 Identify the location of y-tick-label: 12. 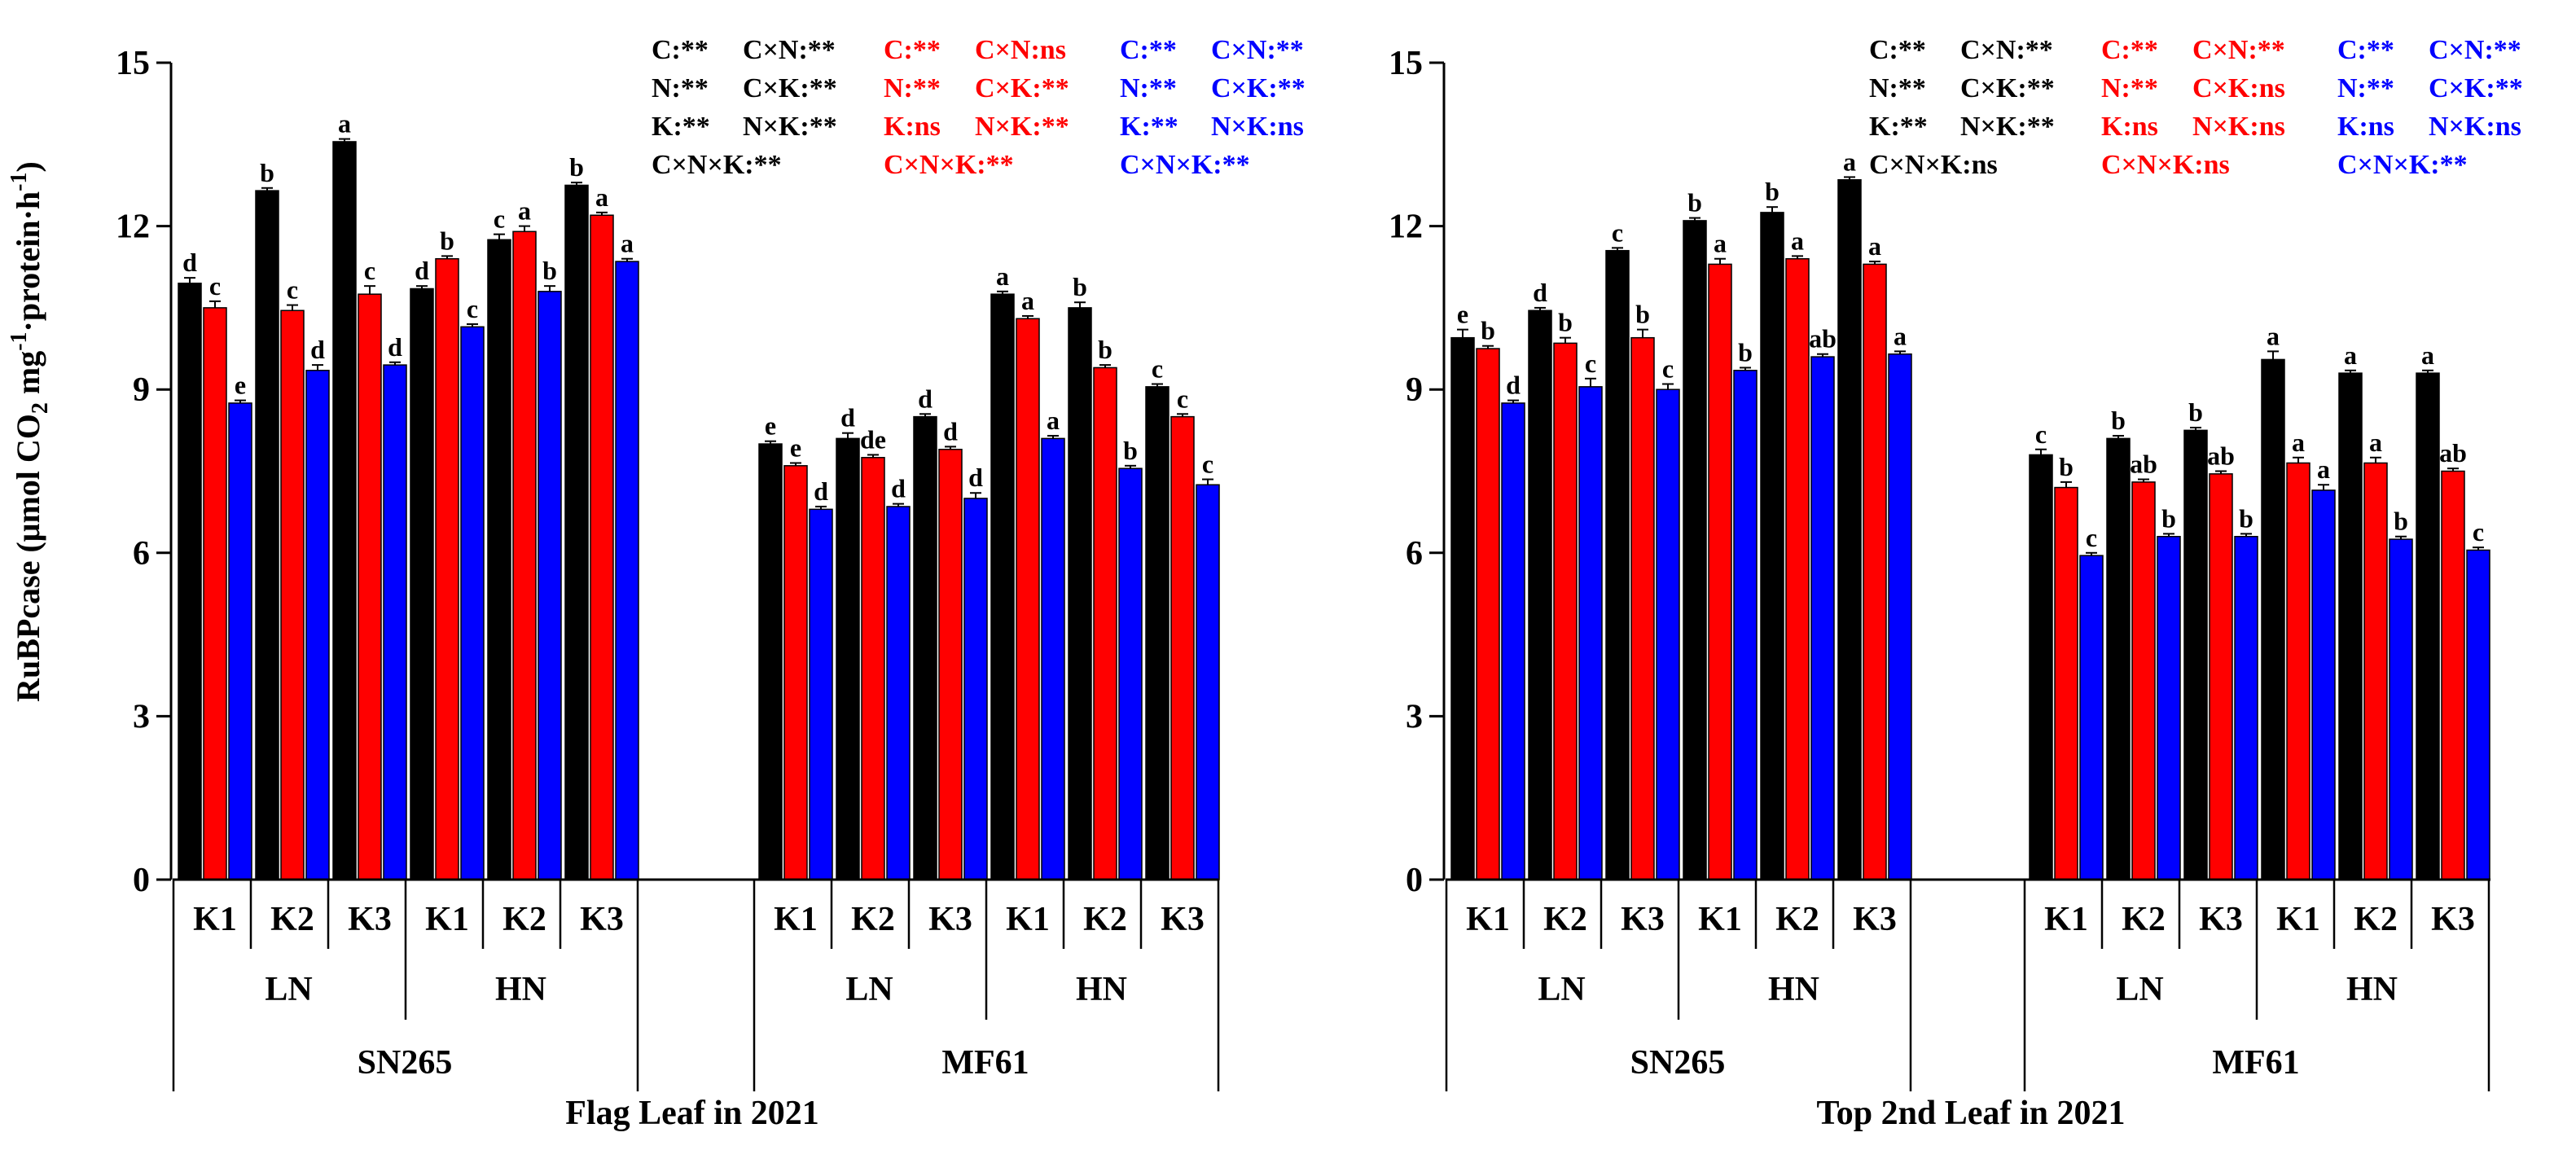
(1406, 227).